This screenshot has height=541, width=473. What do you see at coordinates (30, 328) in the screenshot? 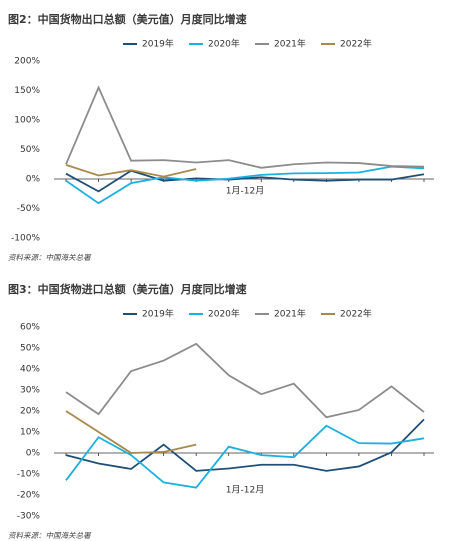
I see `y-tick-label: 60%` at bounding box center [30, 328].